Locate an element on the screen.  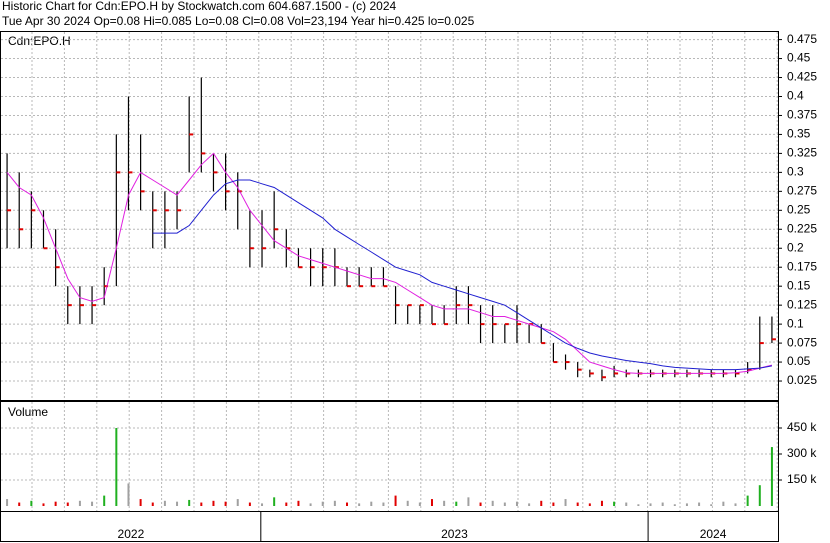
y-tick-label: 0.475 is located at coordinates (802, 39).